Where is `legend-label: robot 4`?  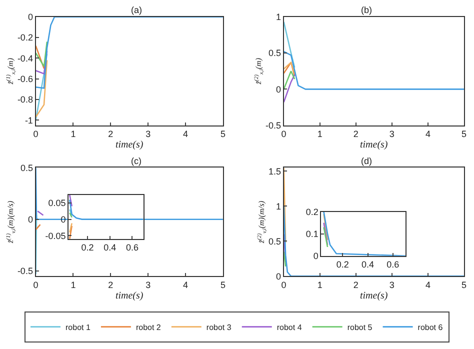 legend-label: robot 4 is located at coordinates (289, 327).